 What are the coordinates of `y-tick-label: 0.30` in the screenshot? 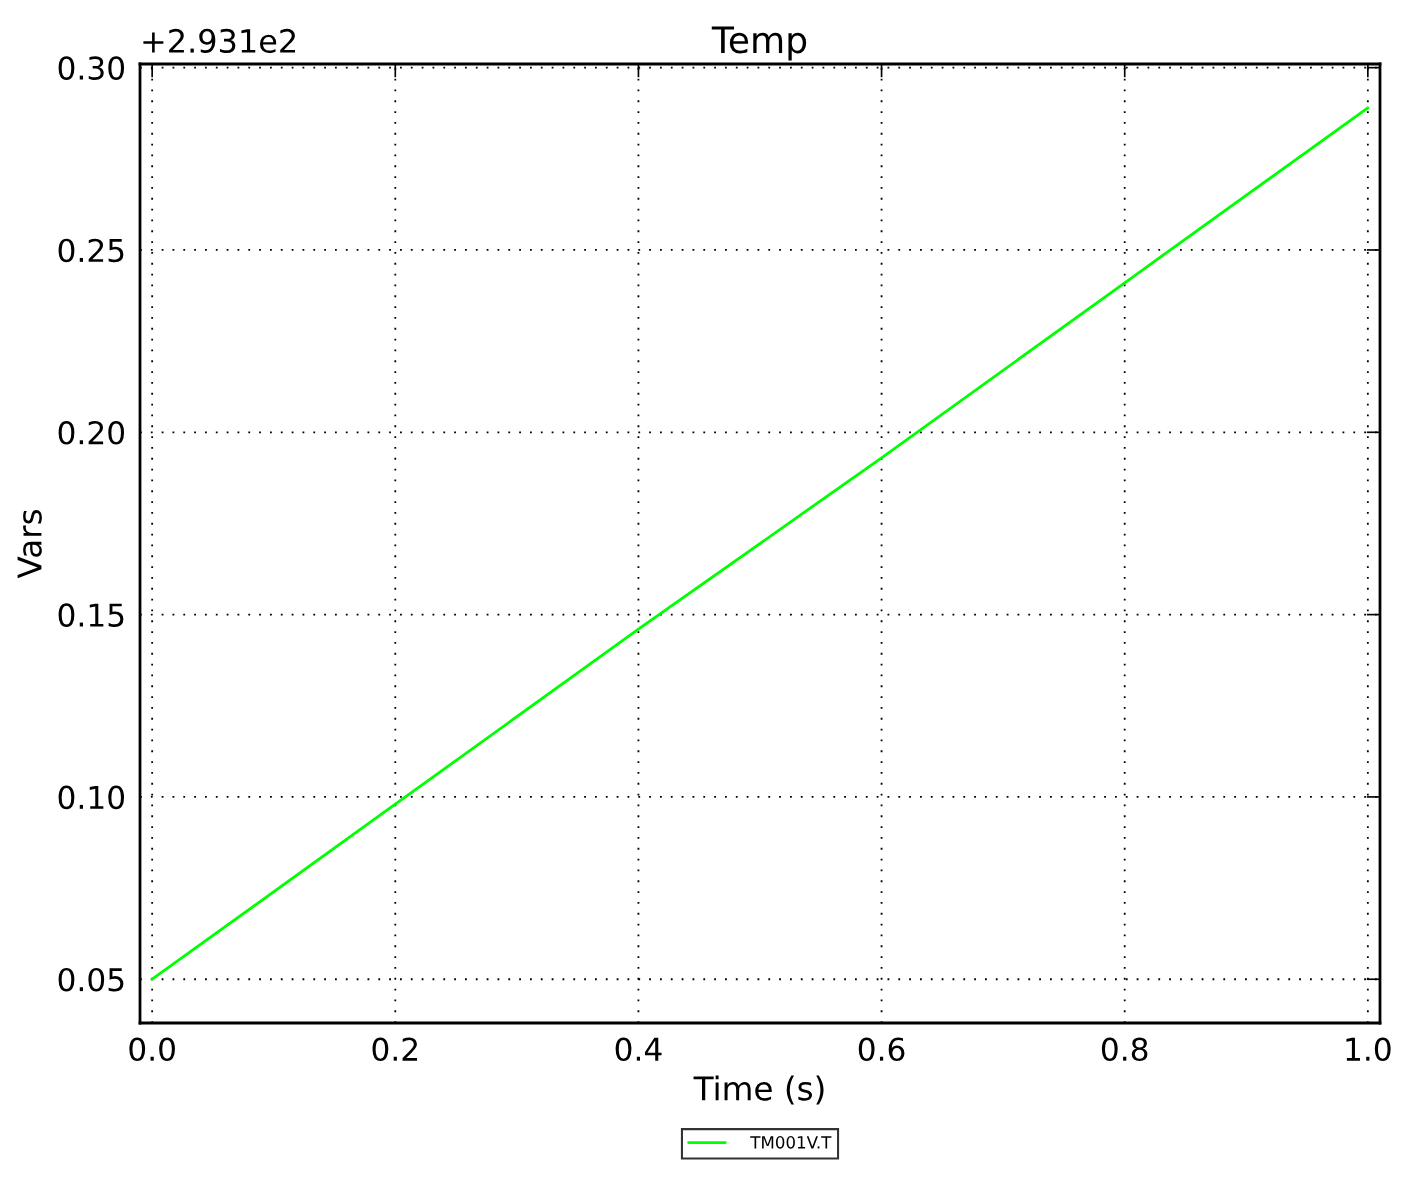 It's located at (91, 68).